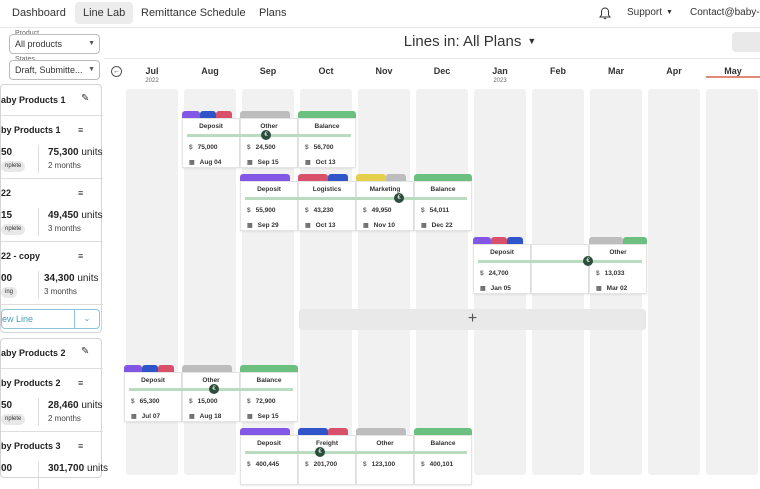  What do you see at coordinates (64, 228) in the screenshot?
I see `line-duration: 3 months` at bounding box center [64, 228].